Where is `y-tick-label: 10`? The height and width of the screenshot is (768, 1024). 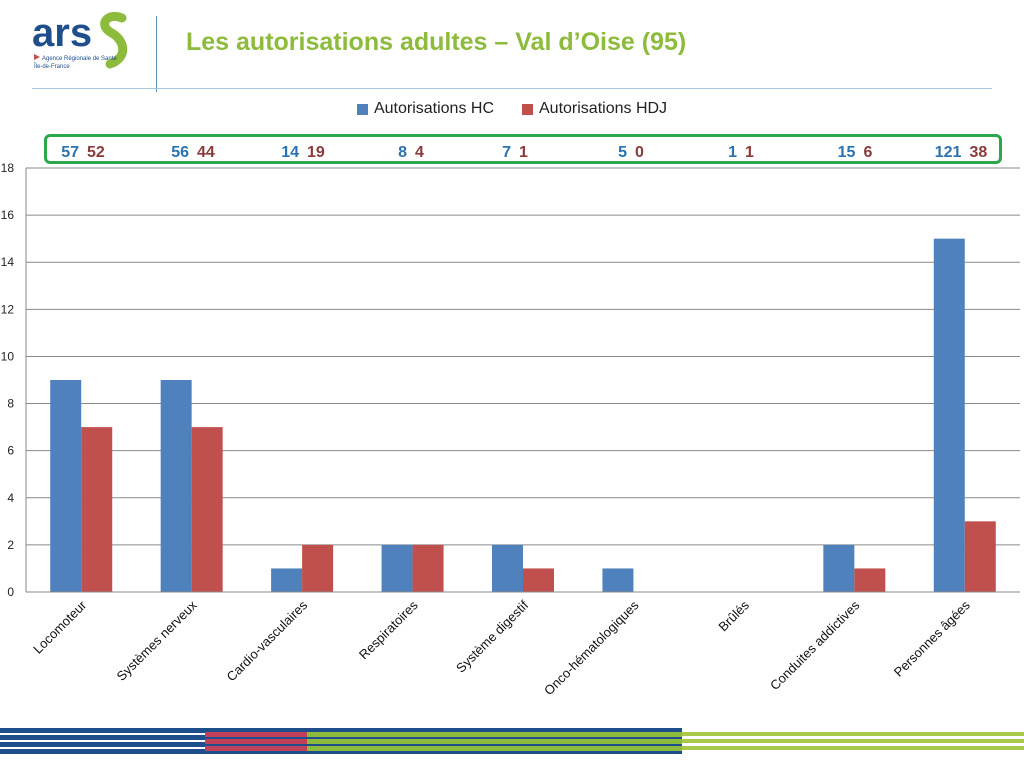 y-tick-label: 10 is located at coordinates (8, 356).